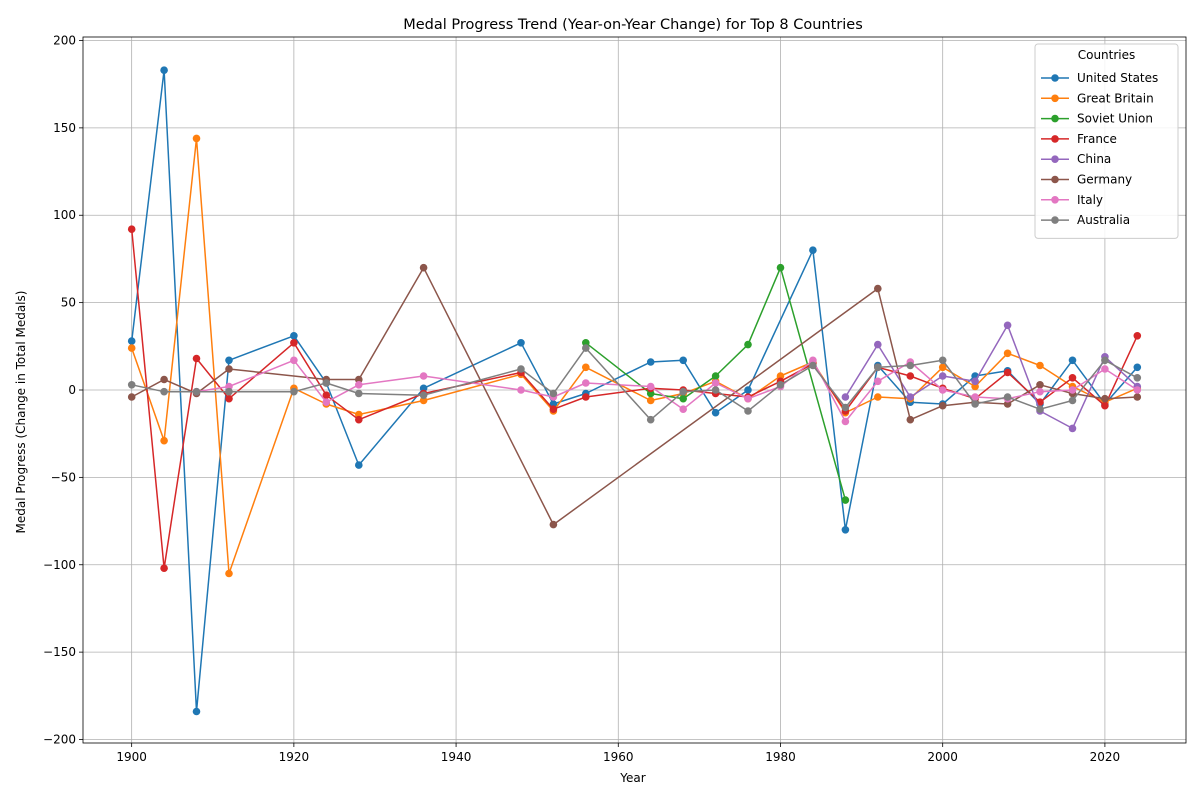  Describe the element at coordinates (1115, 119) in the screenshot. I see `legend-label-soviet-union: Soviet Union` at that location.